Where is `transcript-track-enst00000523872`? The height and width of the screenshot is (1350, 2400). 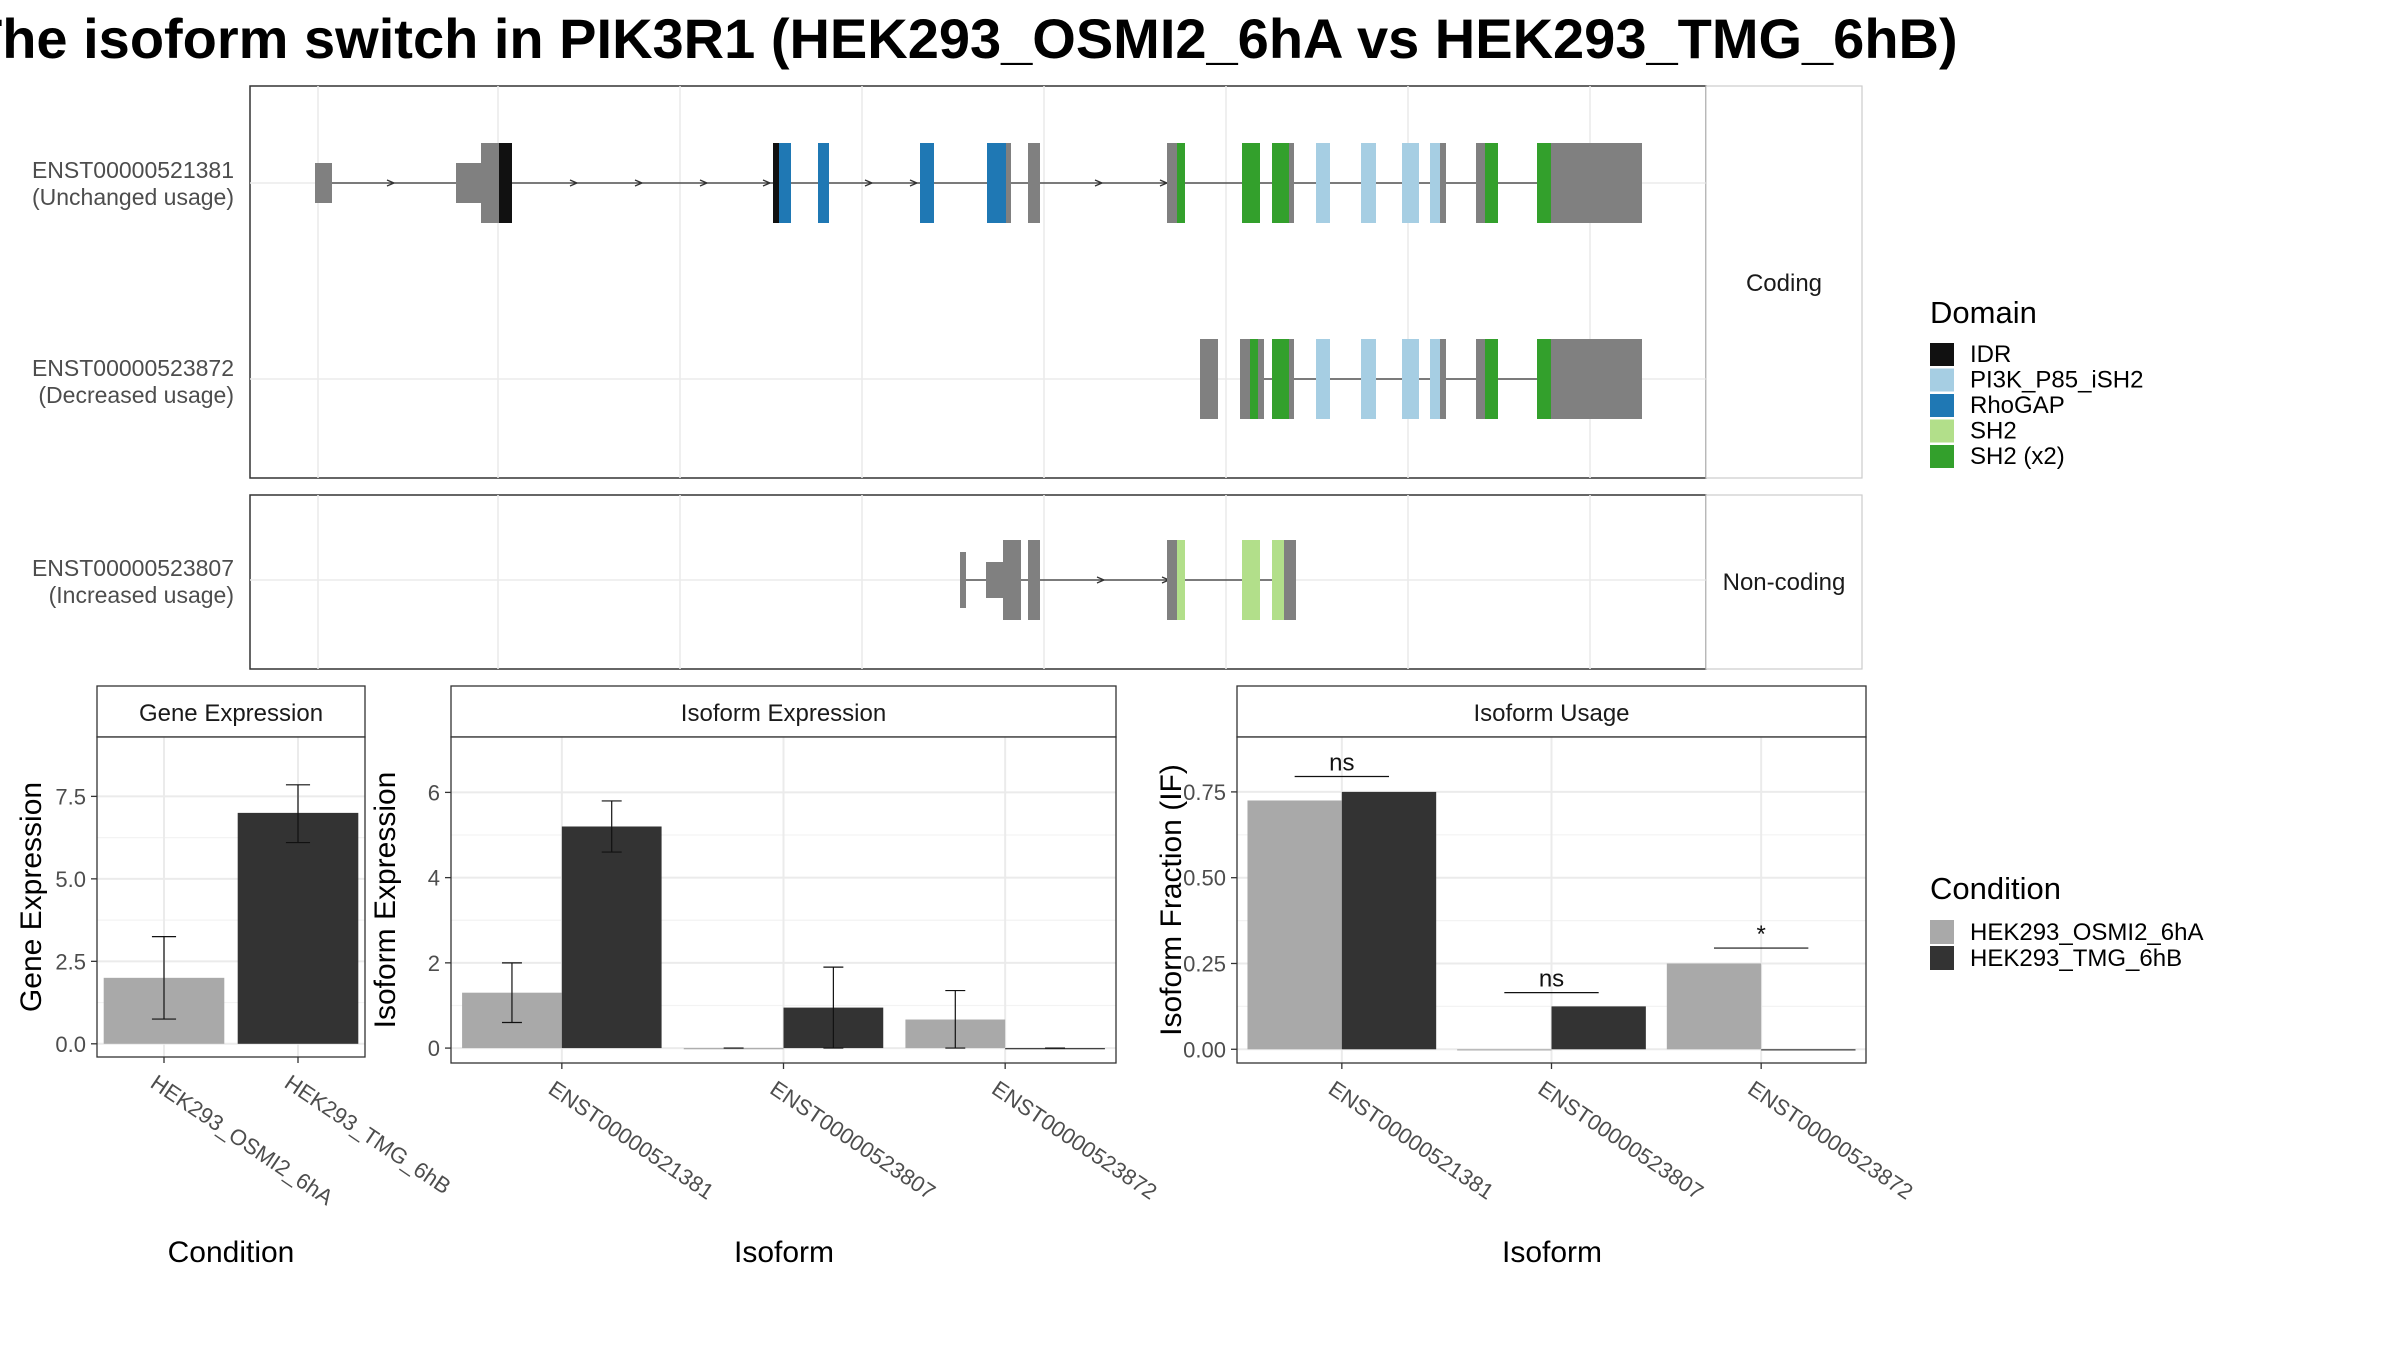 transcript-track-enst00000523872 is located at coordinates (1421, 379).